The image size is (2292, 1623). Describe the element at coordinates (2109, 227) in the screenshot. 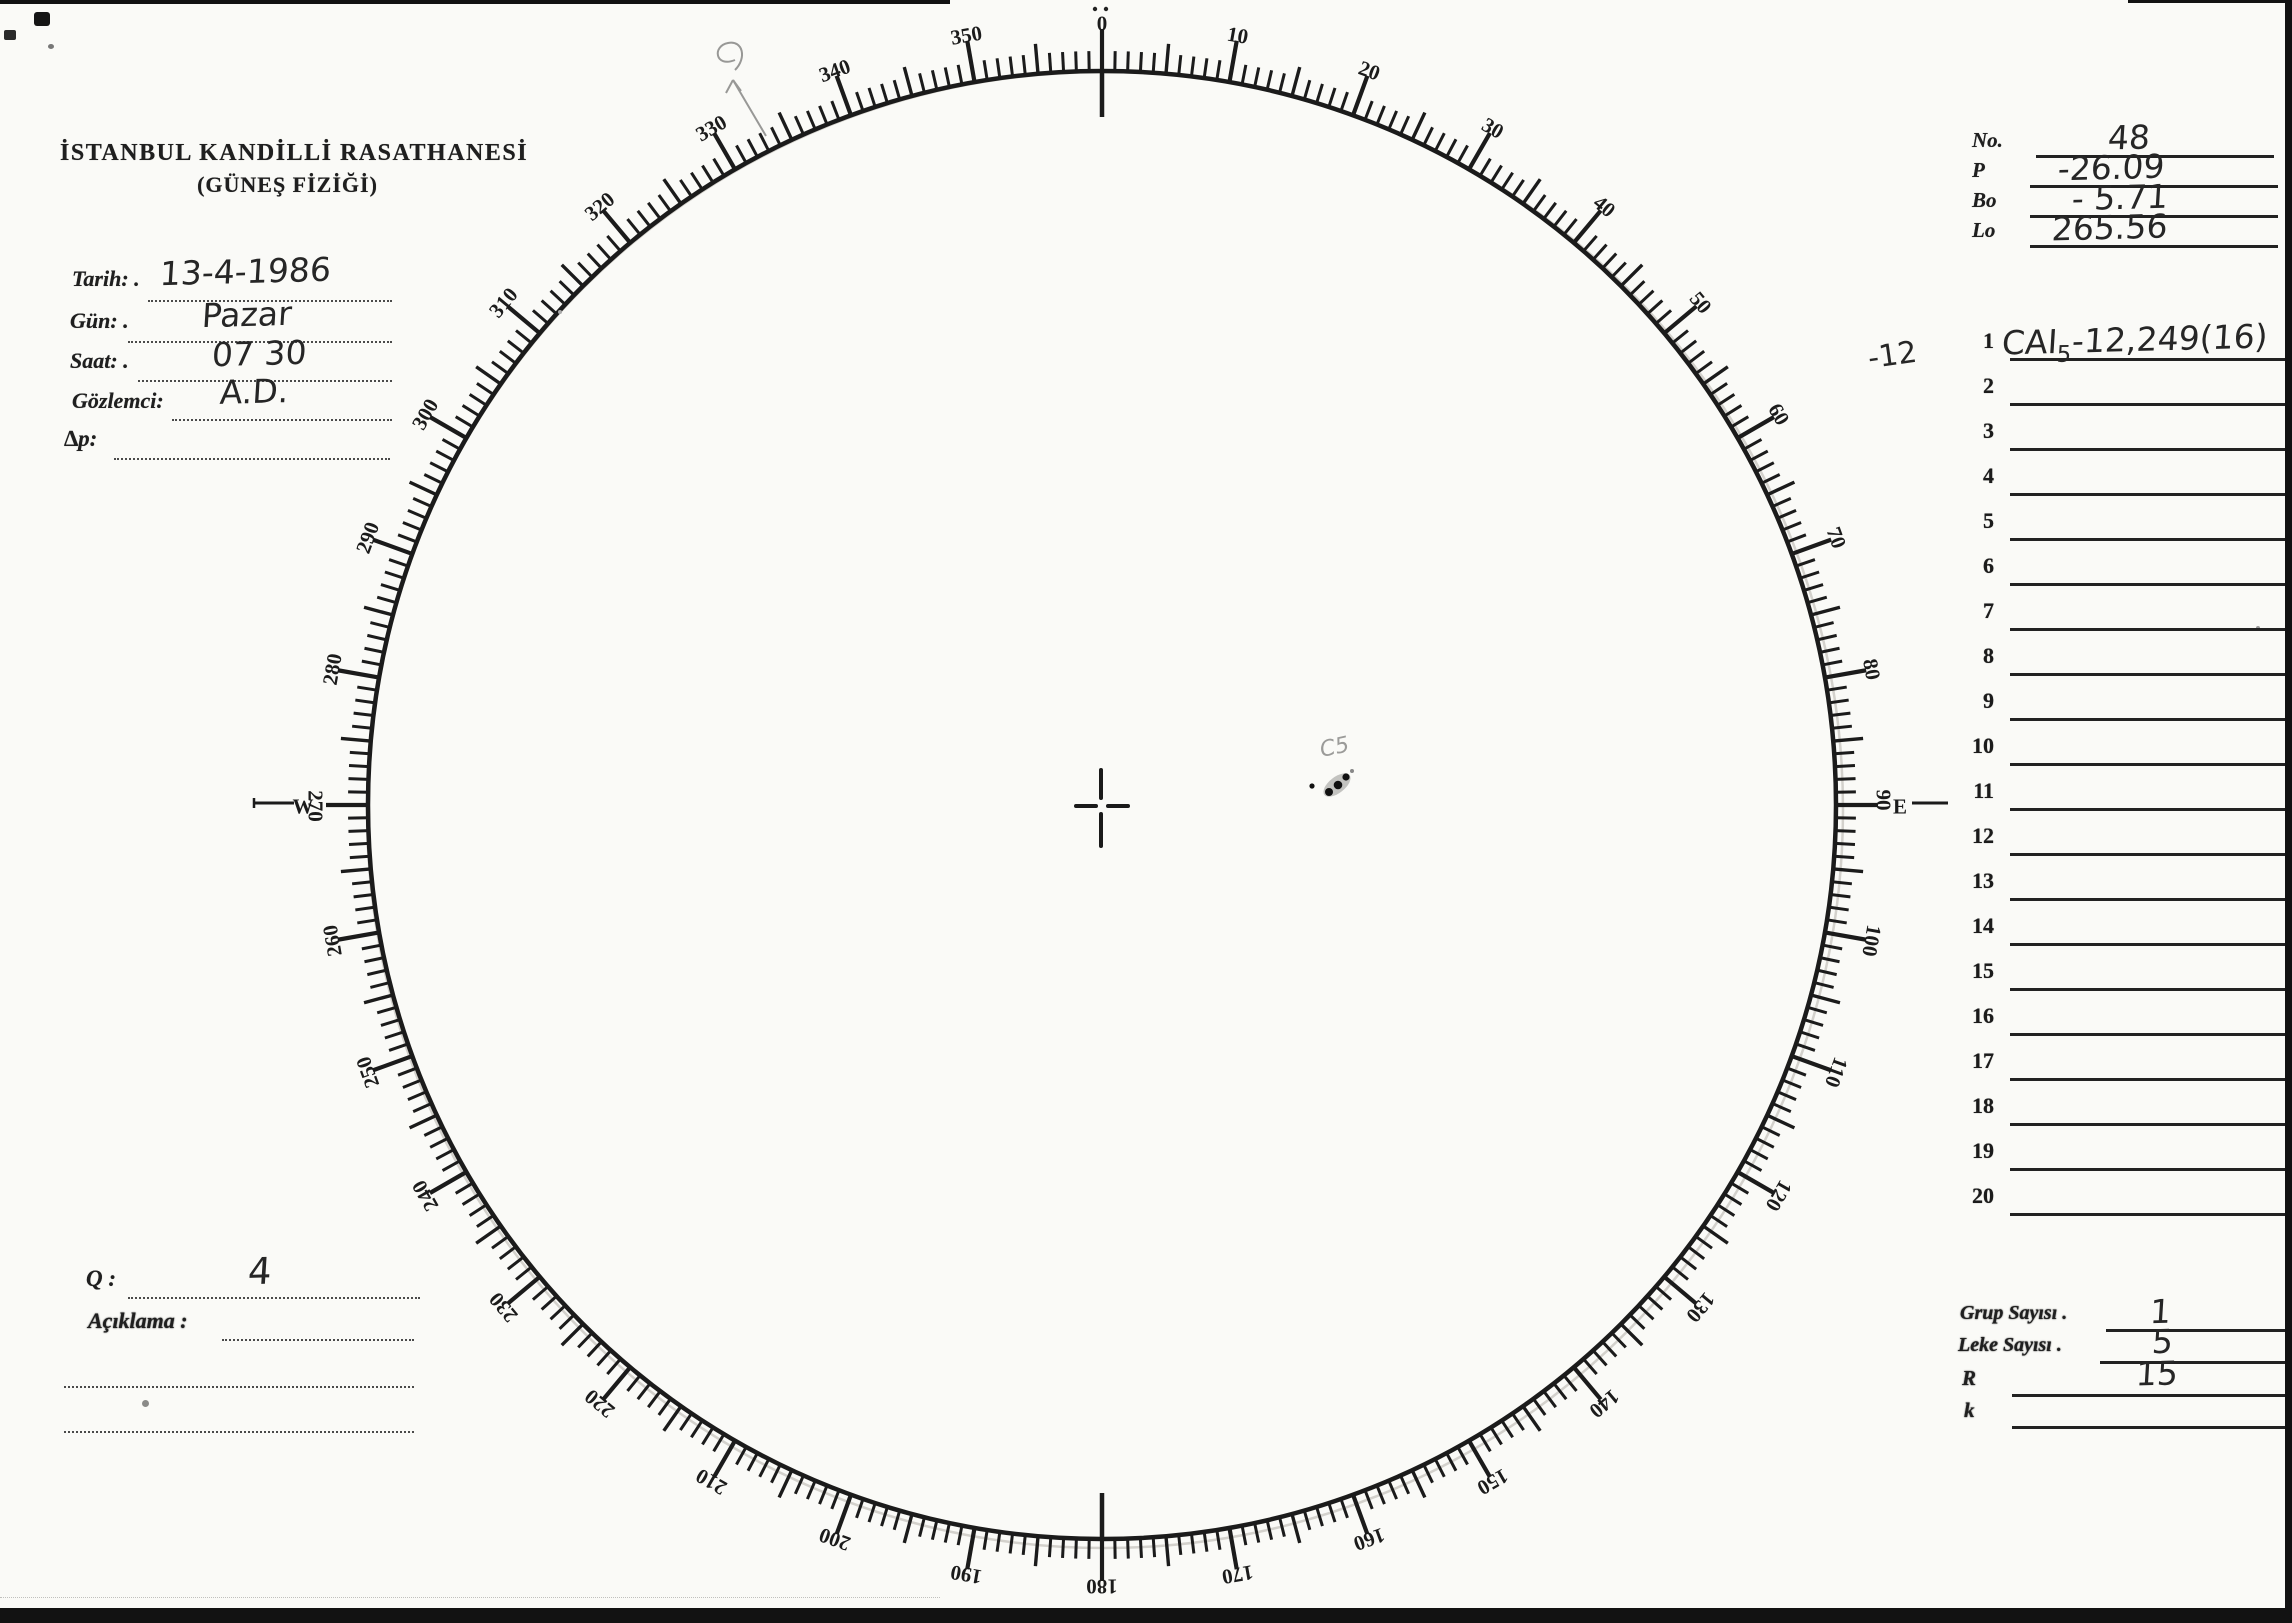

I see `eph-value-lo: 265.56` at that location.